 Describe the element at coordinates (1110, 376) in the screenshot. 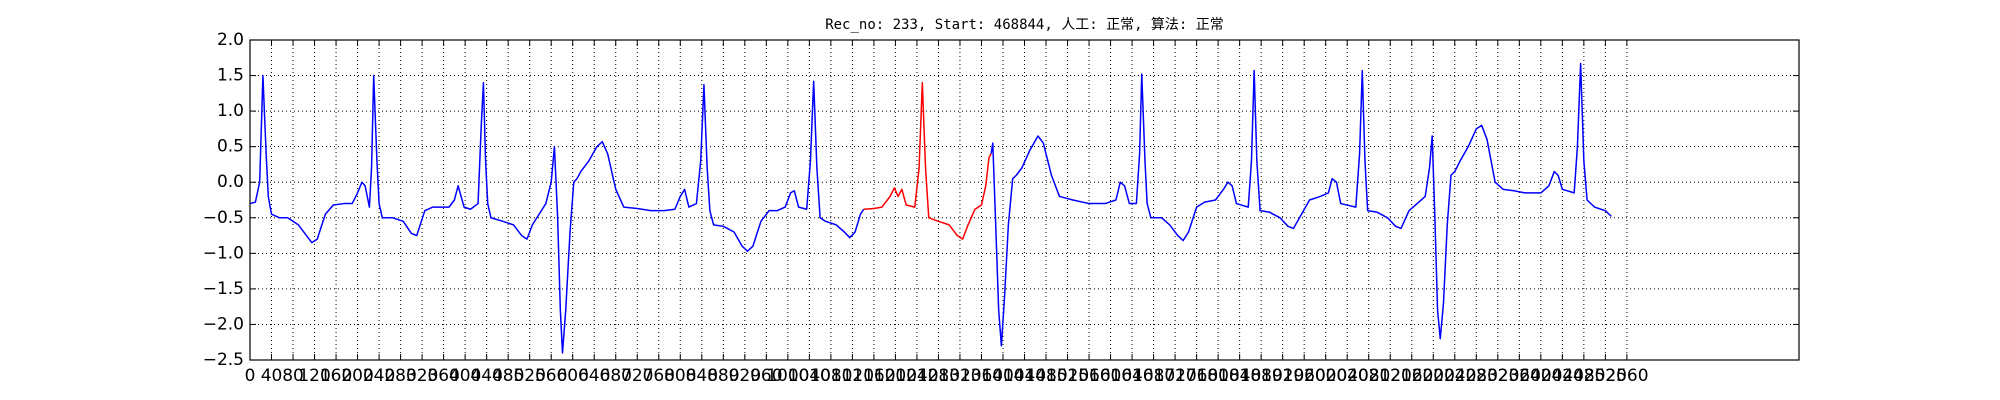

I see `x-tick-label: 1600` at that location.